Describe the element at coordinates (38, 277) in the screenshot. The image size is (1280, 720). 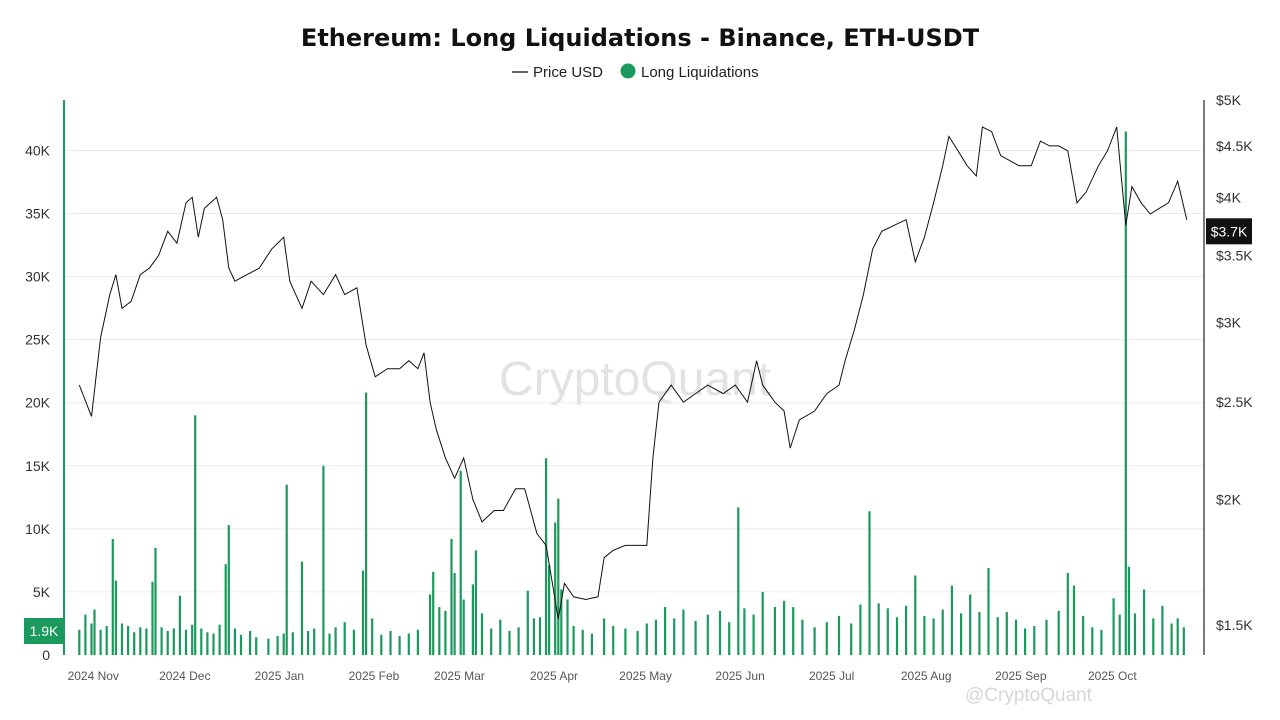
I see `left-tick-label: 30K` at that location.